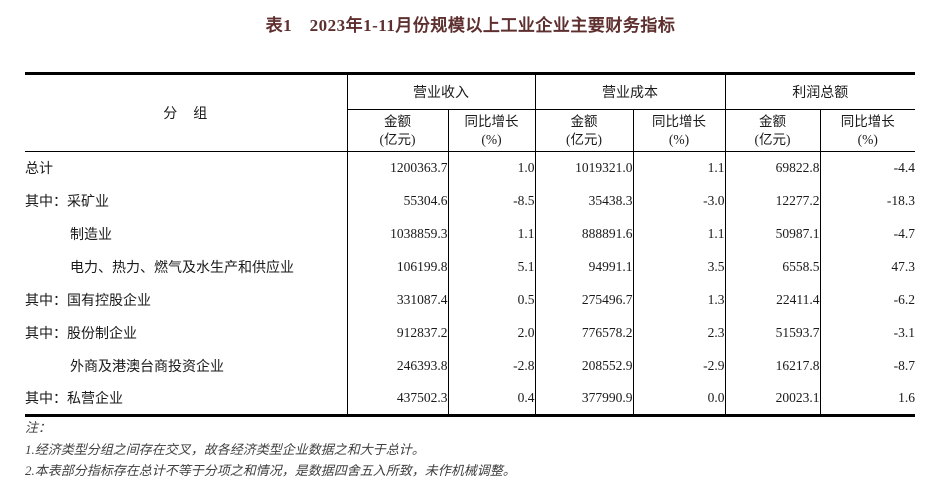  I want to click on cost-amount-cell: 1019321.0, so click(583, 168).